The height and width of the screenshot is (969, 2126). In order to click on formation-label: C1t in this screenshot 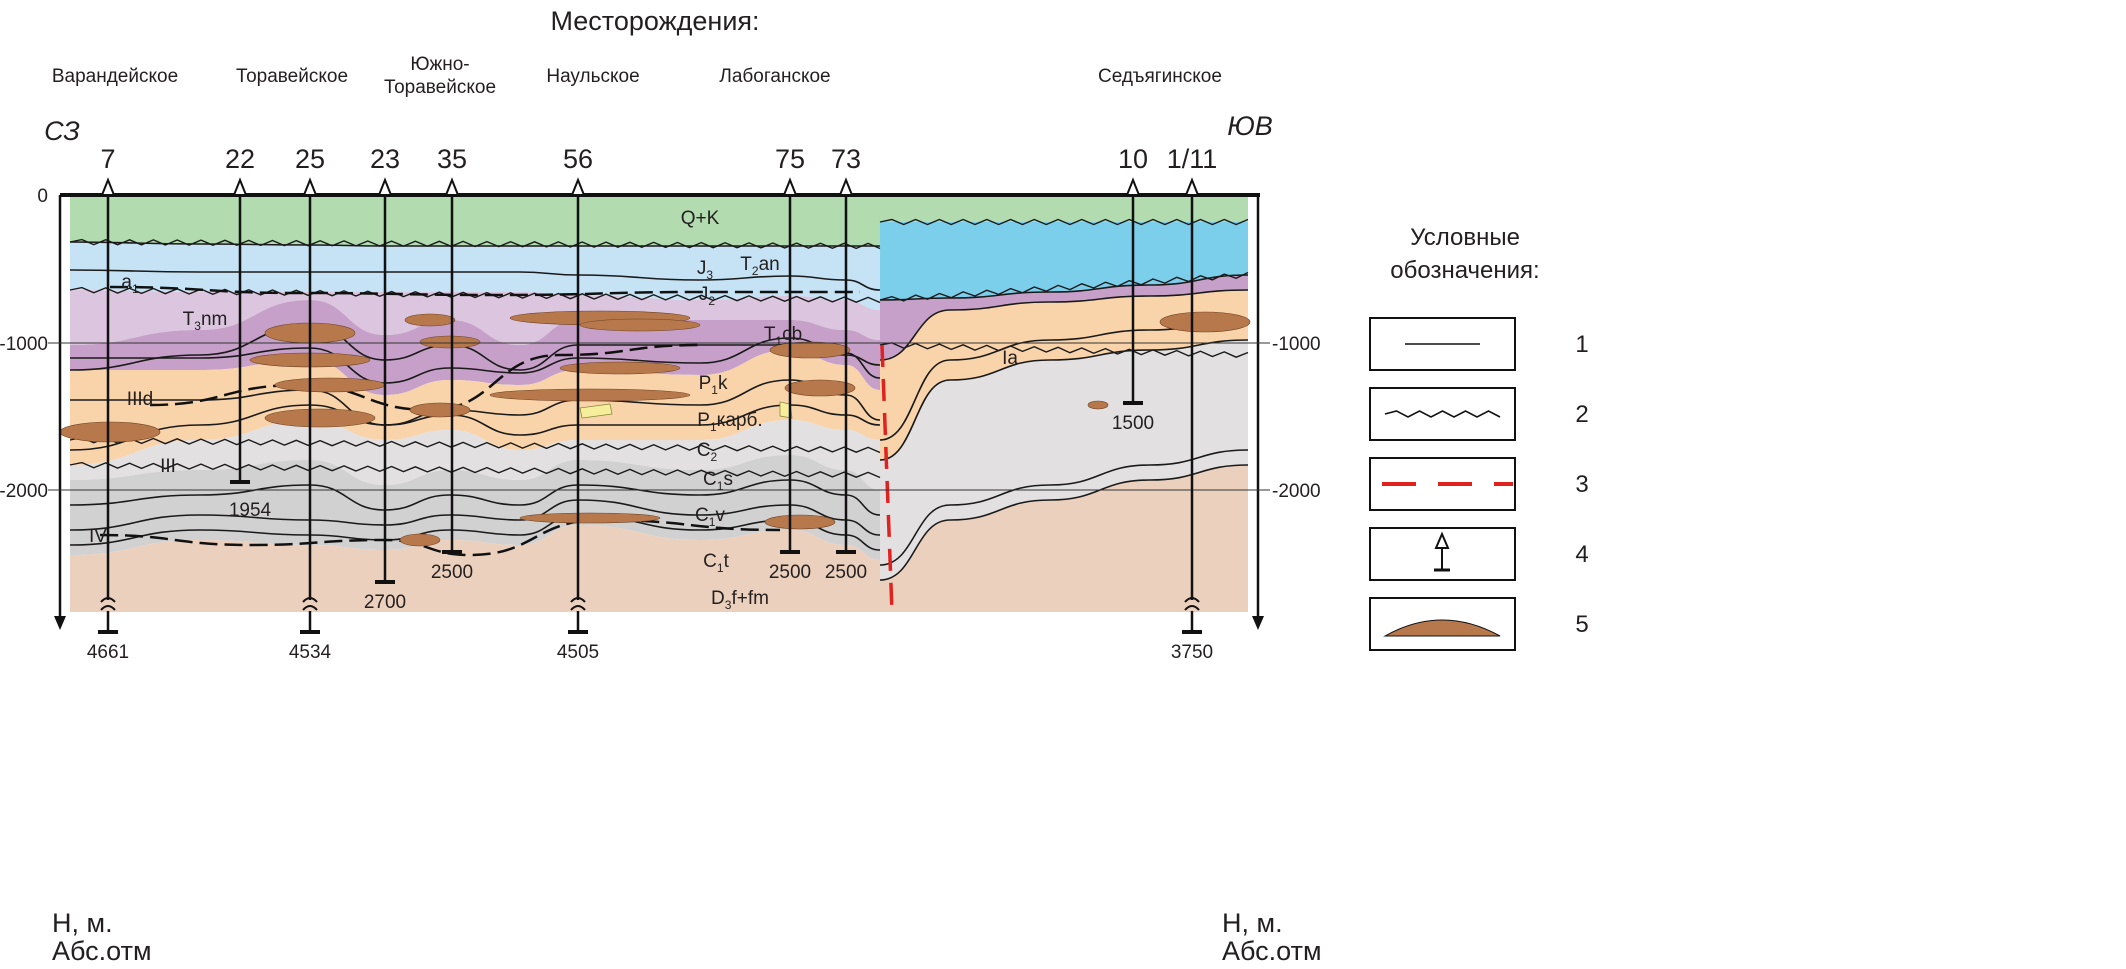, I will do `click(716, 563)`.